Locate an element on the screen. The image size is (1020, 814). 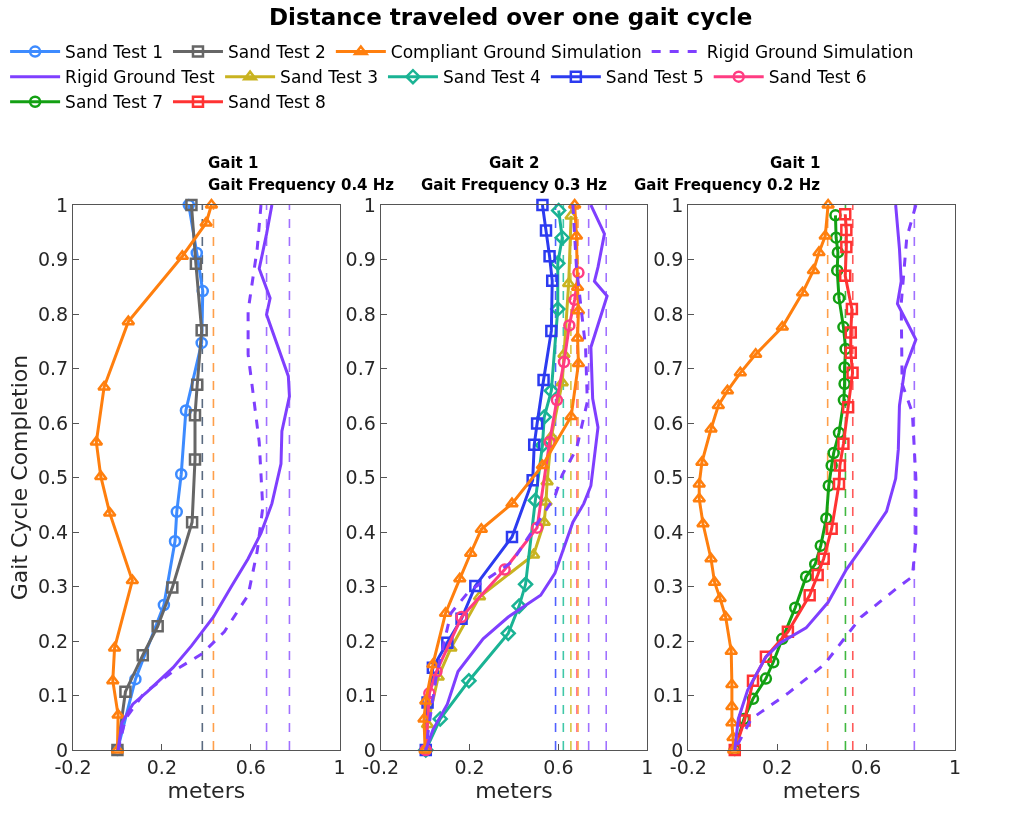
legend-label: Compliant Ground Simulation is located at coordinates (516, 52).